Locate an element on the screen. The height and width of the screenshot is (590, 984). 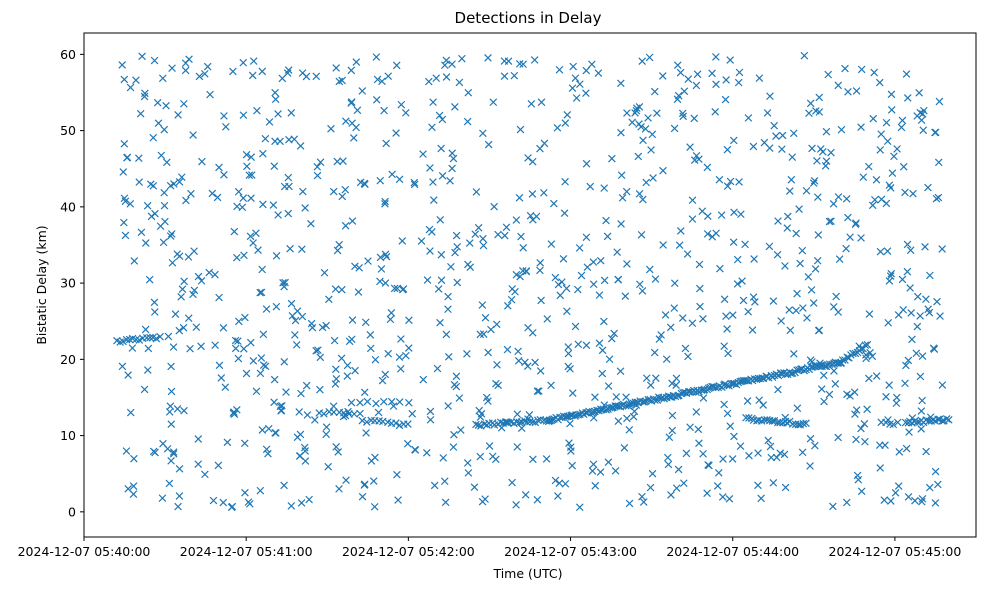
x-axis-label: Time (UTC) is located at coordinates (527, 573).